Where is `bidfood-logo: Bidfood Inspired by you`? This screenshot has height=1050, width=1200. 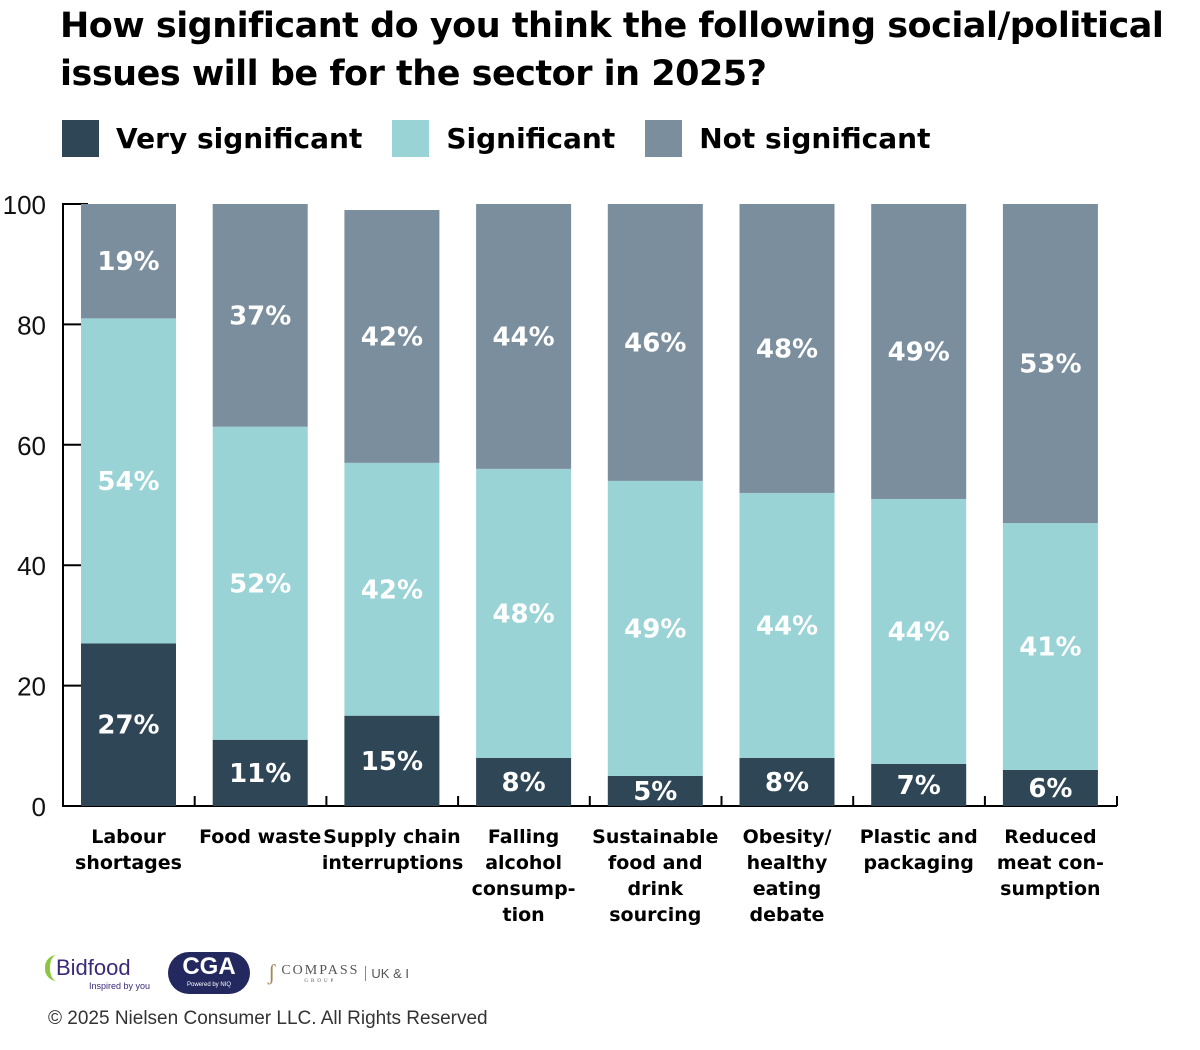 bidfood-logo: Bidfood Inspired by you is located at coordinates (97, 973).